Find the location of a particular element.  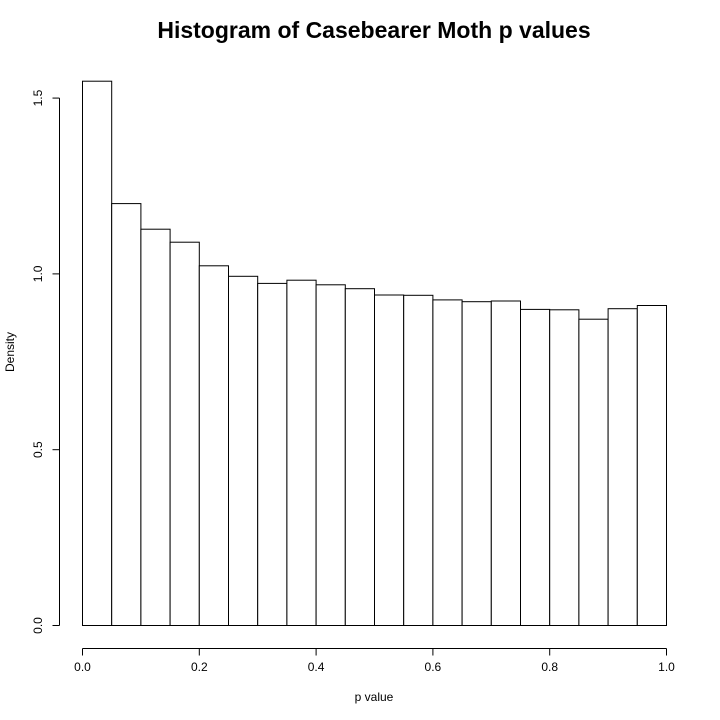

x-tick-label: 0.2 is located at coordinates (199, 667).